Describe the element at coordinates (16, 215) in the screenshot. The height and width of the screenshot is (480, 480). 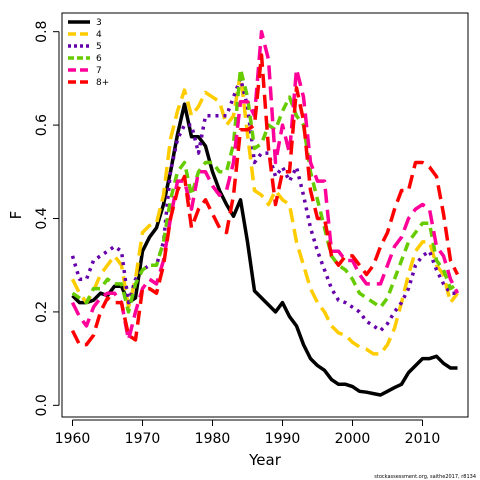
I see `y-axis-title: F` at that location.